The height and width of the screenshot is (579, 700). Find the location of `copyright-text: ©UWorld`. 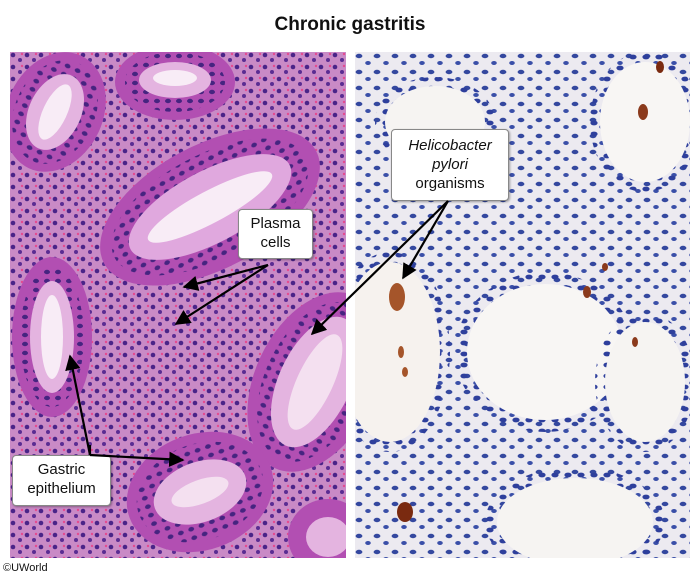

copyright-text: ©UWorld is located at coordinates (25, 568).